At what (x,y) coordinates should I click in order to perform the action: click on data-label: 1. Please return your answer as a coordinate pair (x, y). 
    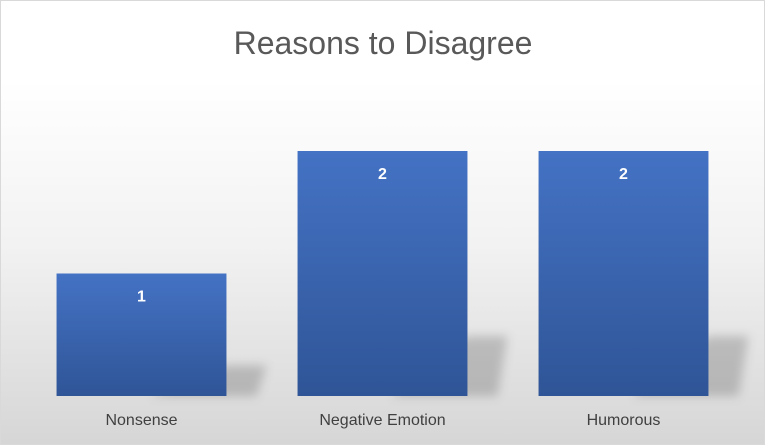
    Looking at the image, I should click on (141, 297).